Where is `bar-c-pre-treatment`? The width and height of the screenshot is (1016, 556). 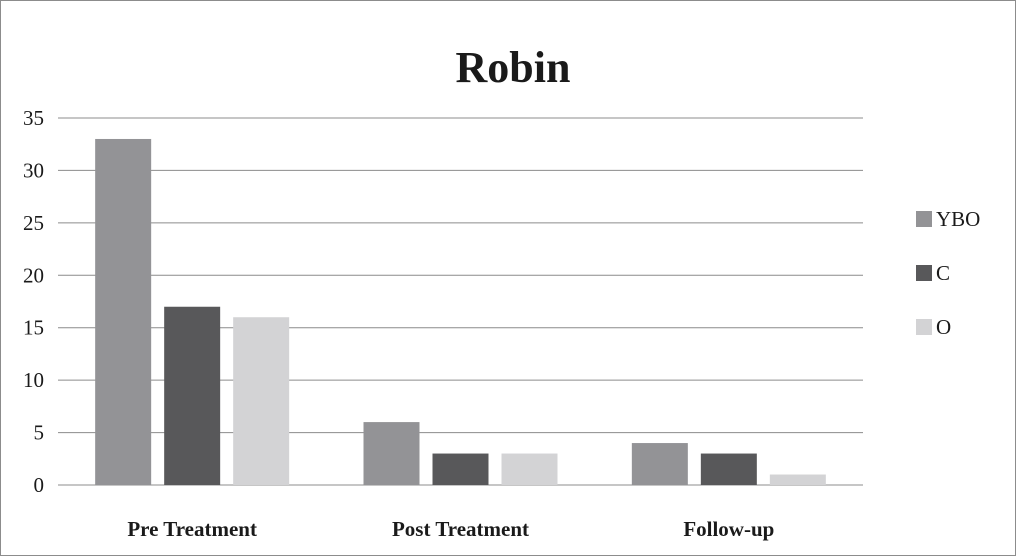 bar-c-pre-treatment is located at coordinates (192, 395).